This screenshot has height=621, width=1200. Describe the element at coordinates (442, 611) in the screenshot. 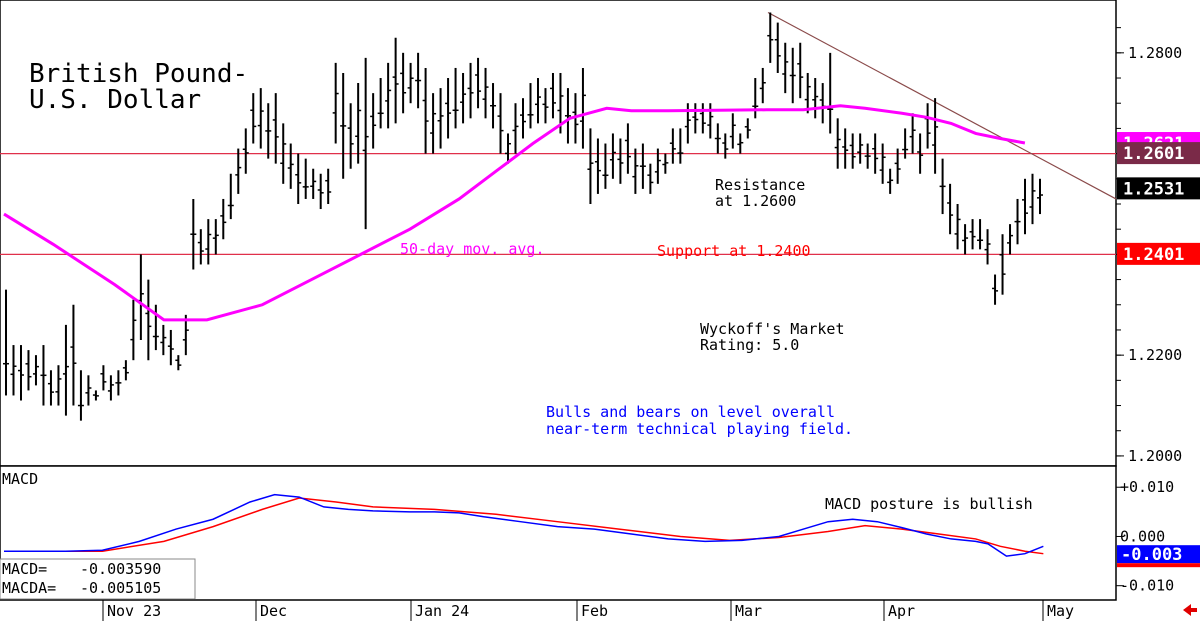

I see `x-tick-label: Jan 24` at that location.